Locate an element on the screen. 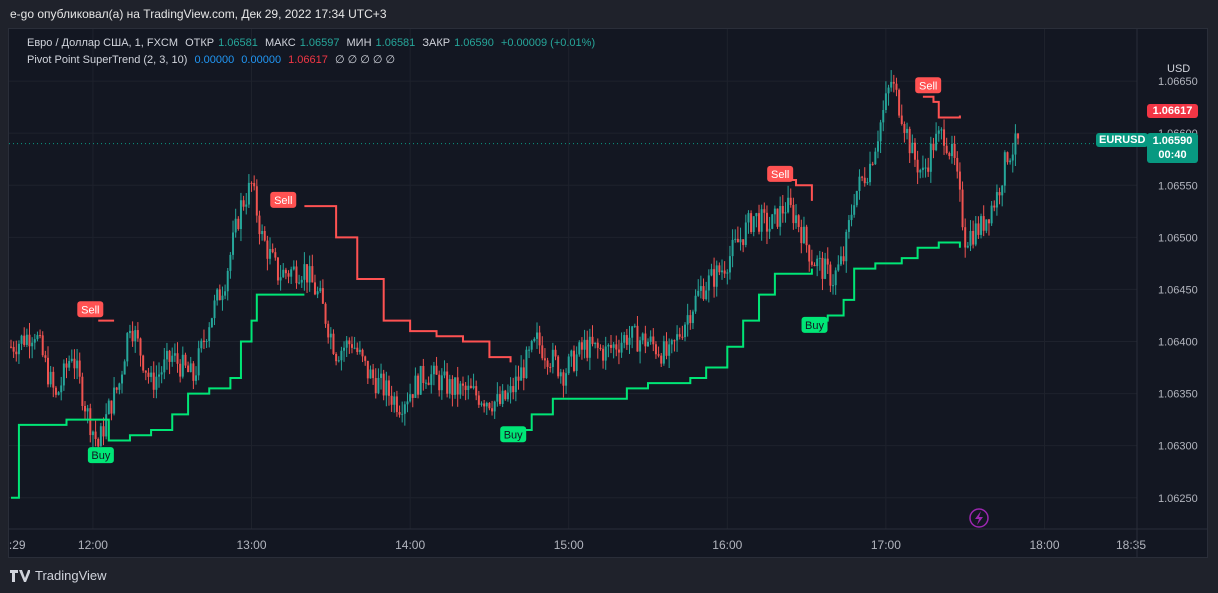  indicator-value-3: 1.06617 is located at coordinates (308, 60).